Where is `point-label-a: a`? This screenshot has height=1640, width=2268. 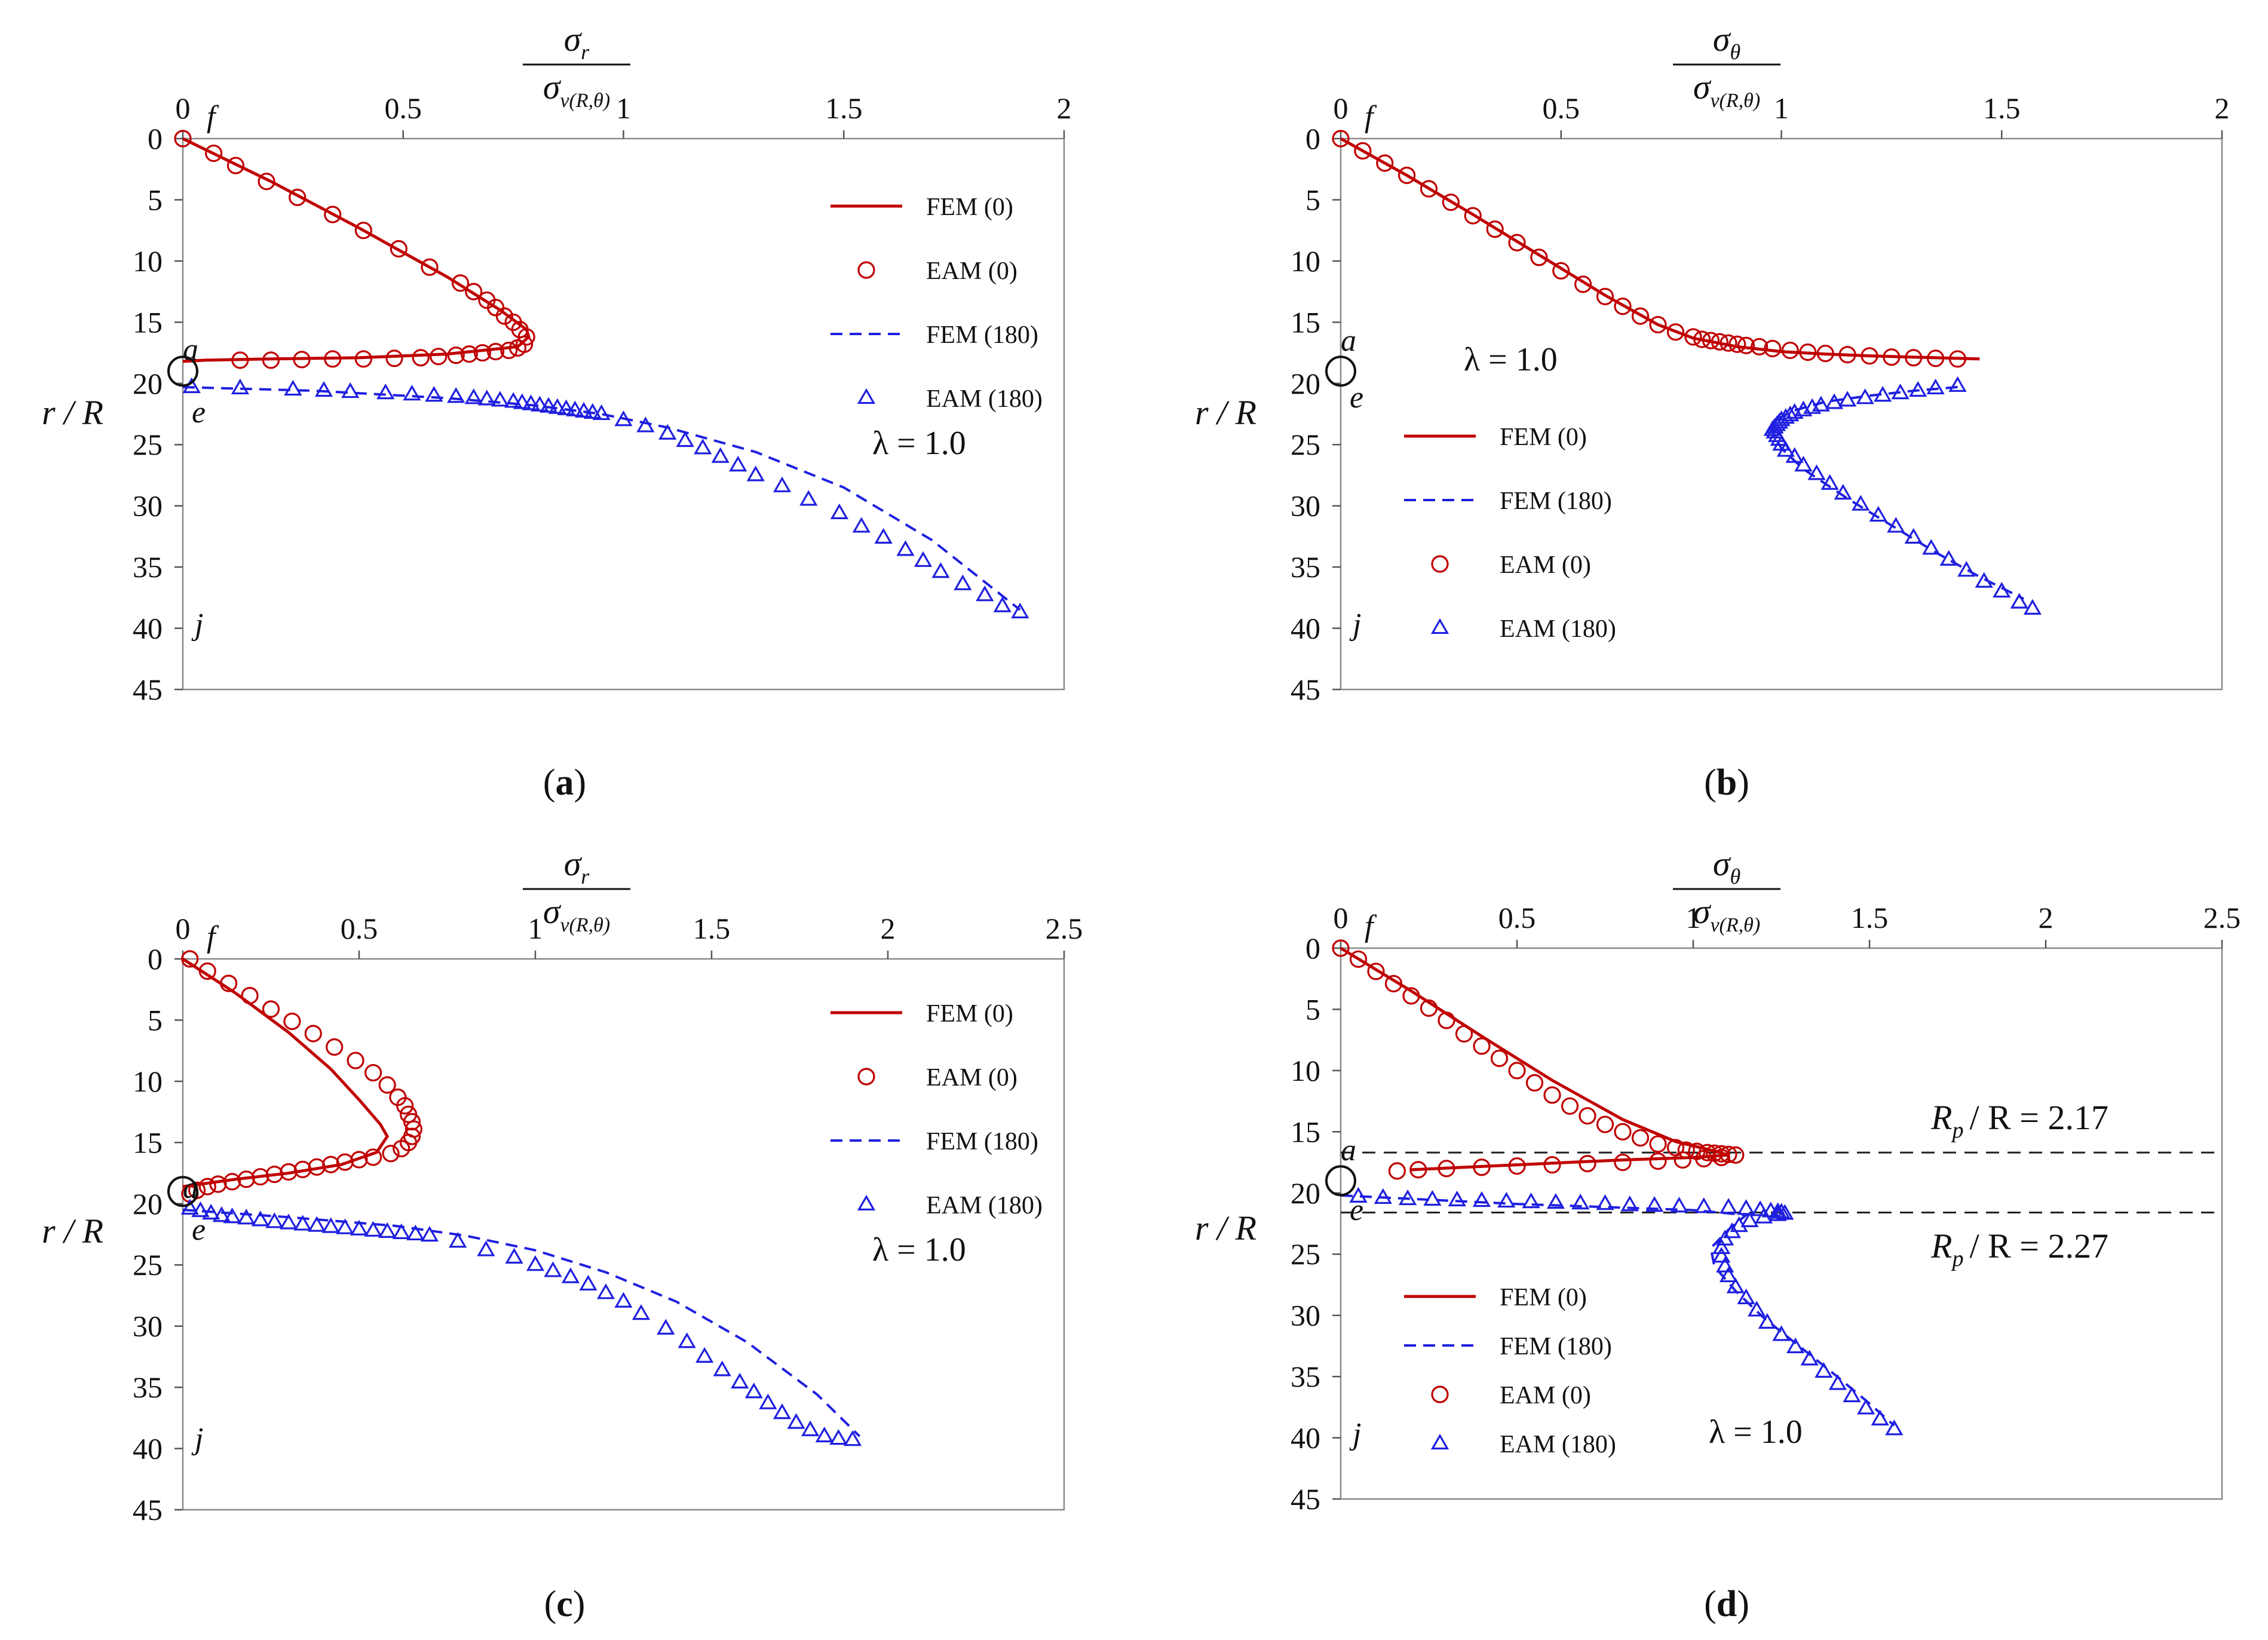
point-label-a: a is located at coordinates (1349, 1150).